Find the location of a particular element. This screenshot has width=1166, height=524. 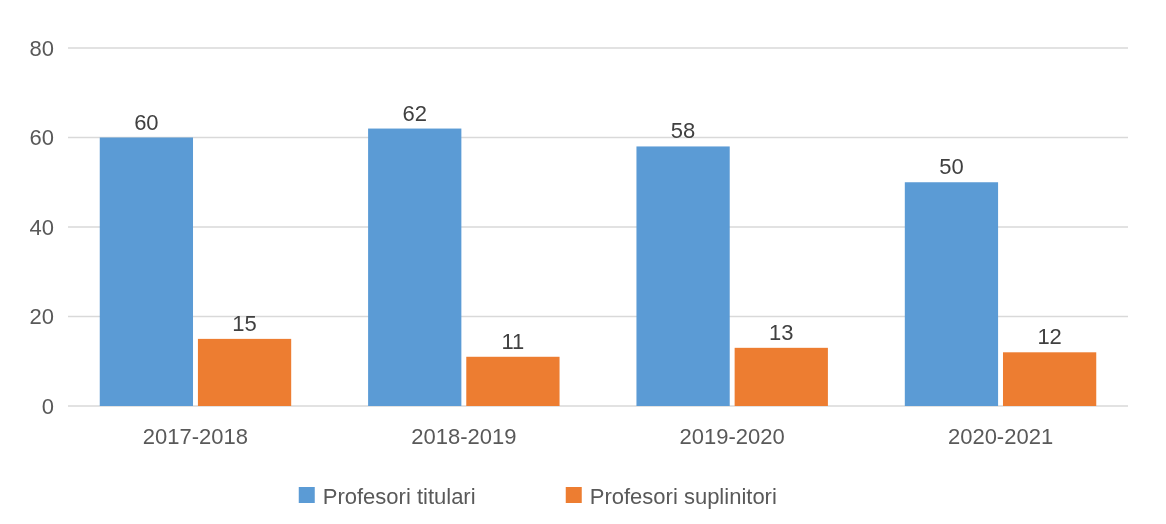

x-tick-label: 2017-2018 is located at coordinates (195, 436).